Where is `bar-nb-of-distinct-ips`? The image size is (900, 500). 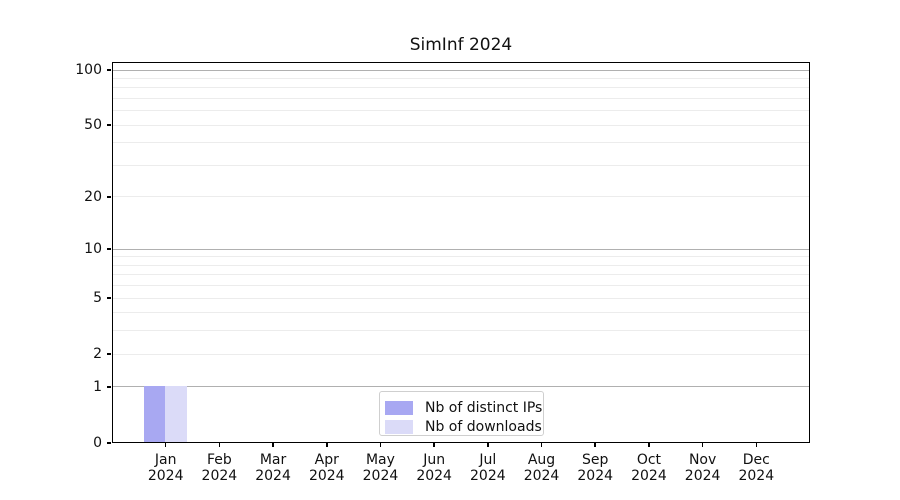
bar-nb-of-distinct-ips is located at coordinates (154, 414).